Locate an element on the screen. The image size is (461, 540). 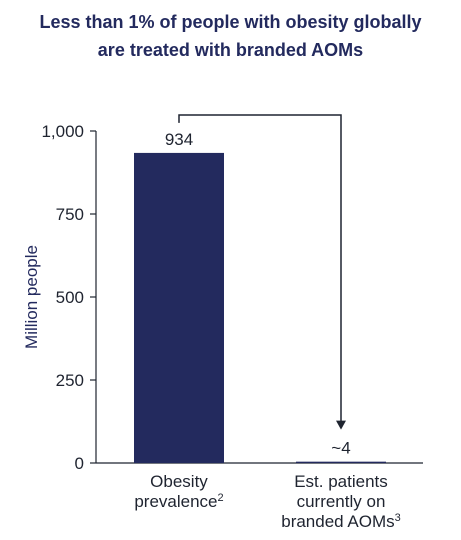
x-category-label-2: Est. patients currently on branded AOMs3 is located at coordinates (341, 501).